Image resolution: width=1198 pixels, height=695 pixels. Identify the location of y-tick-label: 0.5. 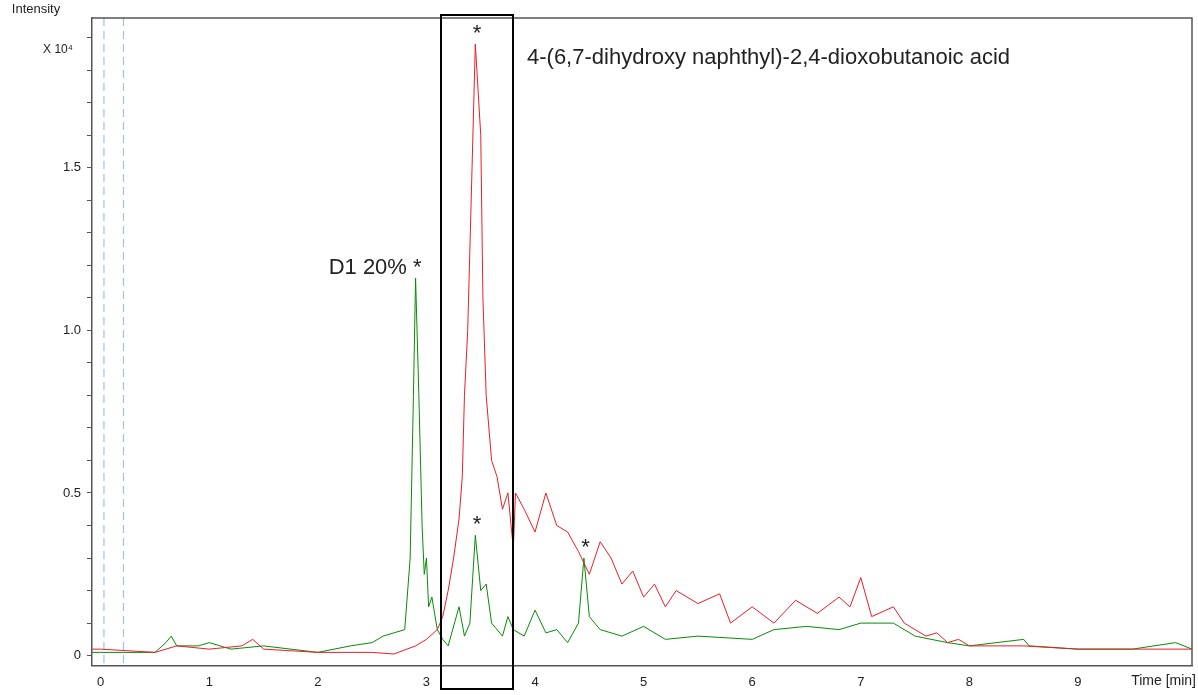
(71, 492).